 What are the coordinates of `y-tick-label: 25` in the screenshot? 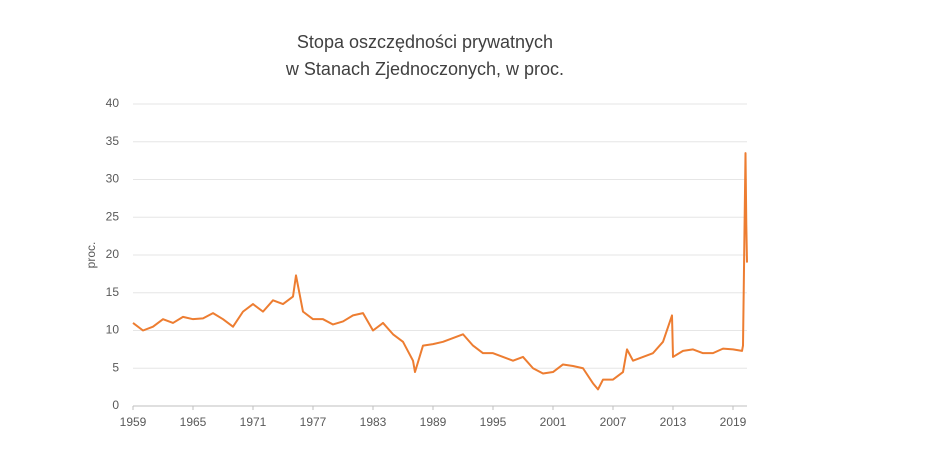 It's located at (113, 216).